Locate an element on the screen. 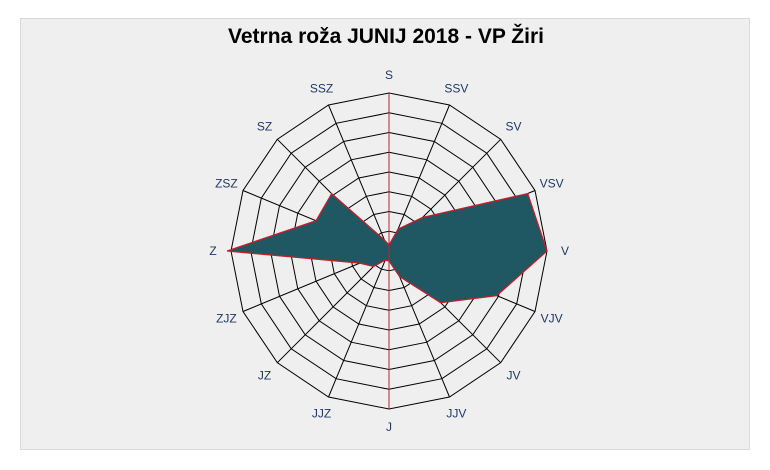 The image size is (770, 470). direction-label: Z is located at coordinates (212, 251).